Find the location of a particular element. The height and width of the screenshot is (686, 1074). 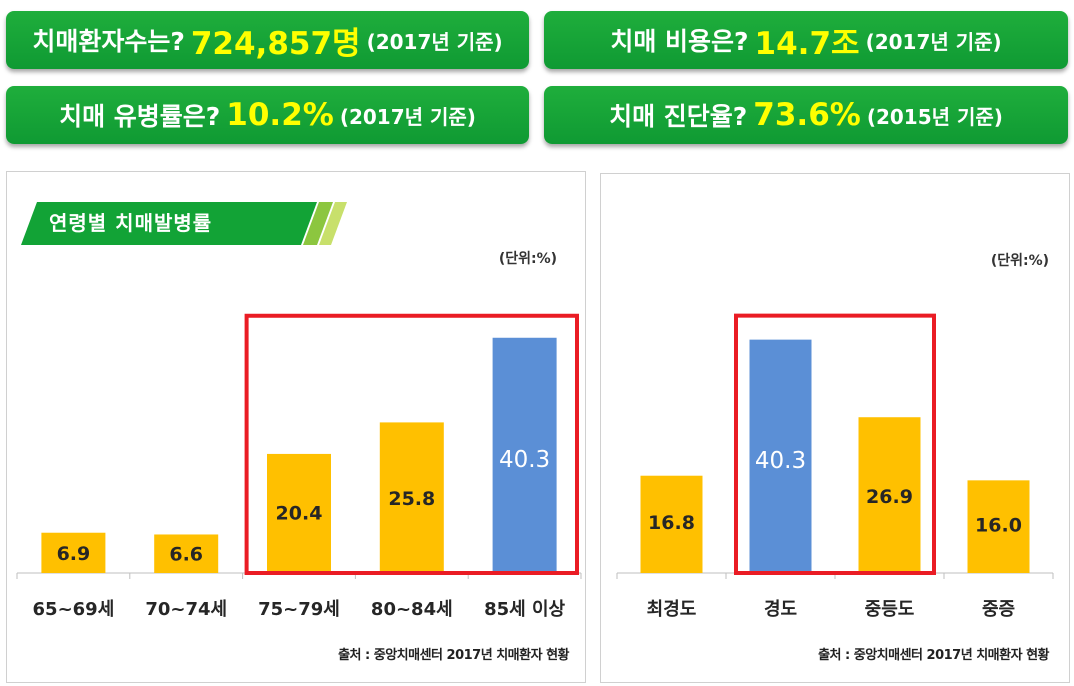

data-label-1: 16.8 is located at coordinates (671, 523).